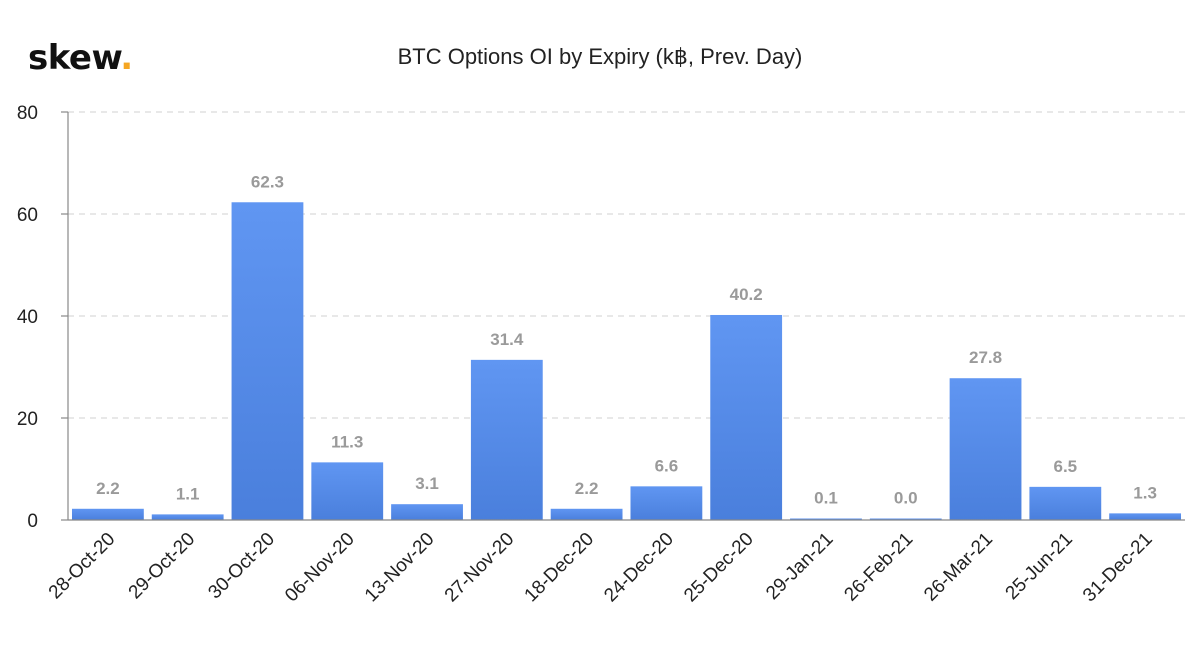 This screenshot has width=1200, height=670. What do you see at coordinates (1066, 466) in the screenshot?
I see `data-label: 6.5` at bounding box center [1066, 466].